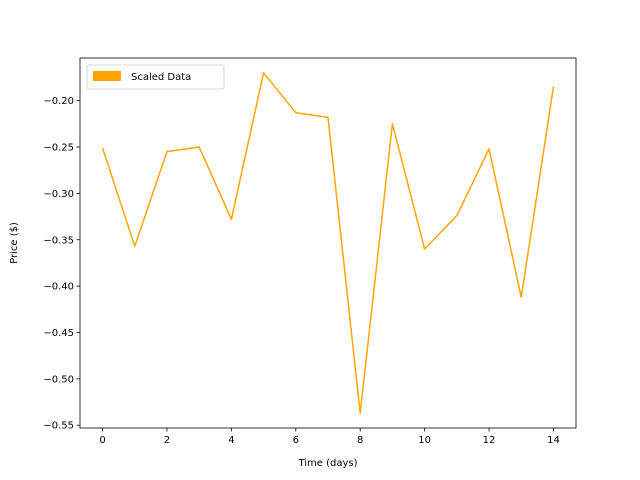  I want to click on x-tick-label: 2, so click(167, 440).